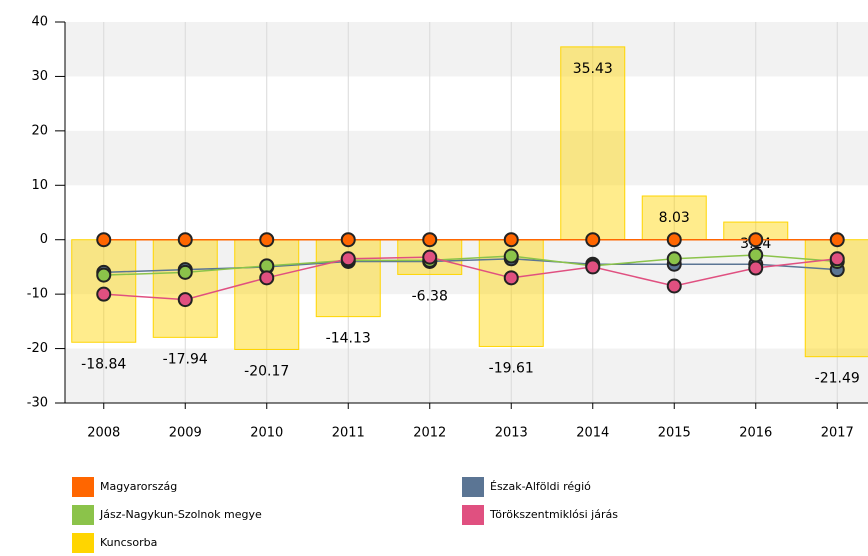 The image size is (868, 556). I want to click on lines, so click(470, 277).